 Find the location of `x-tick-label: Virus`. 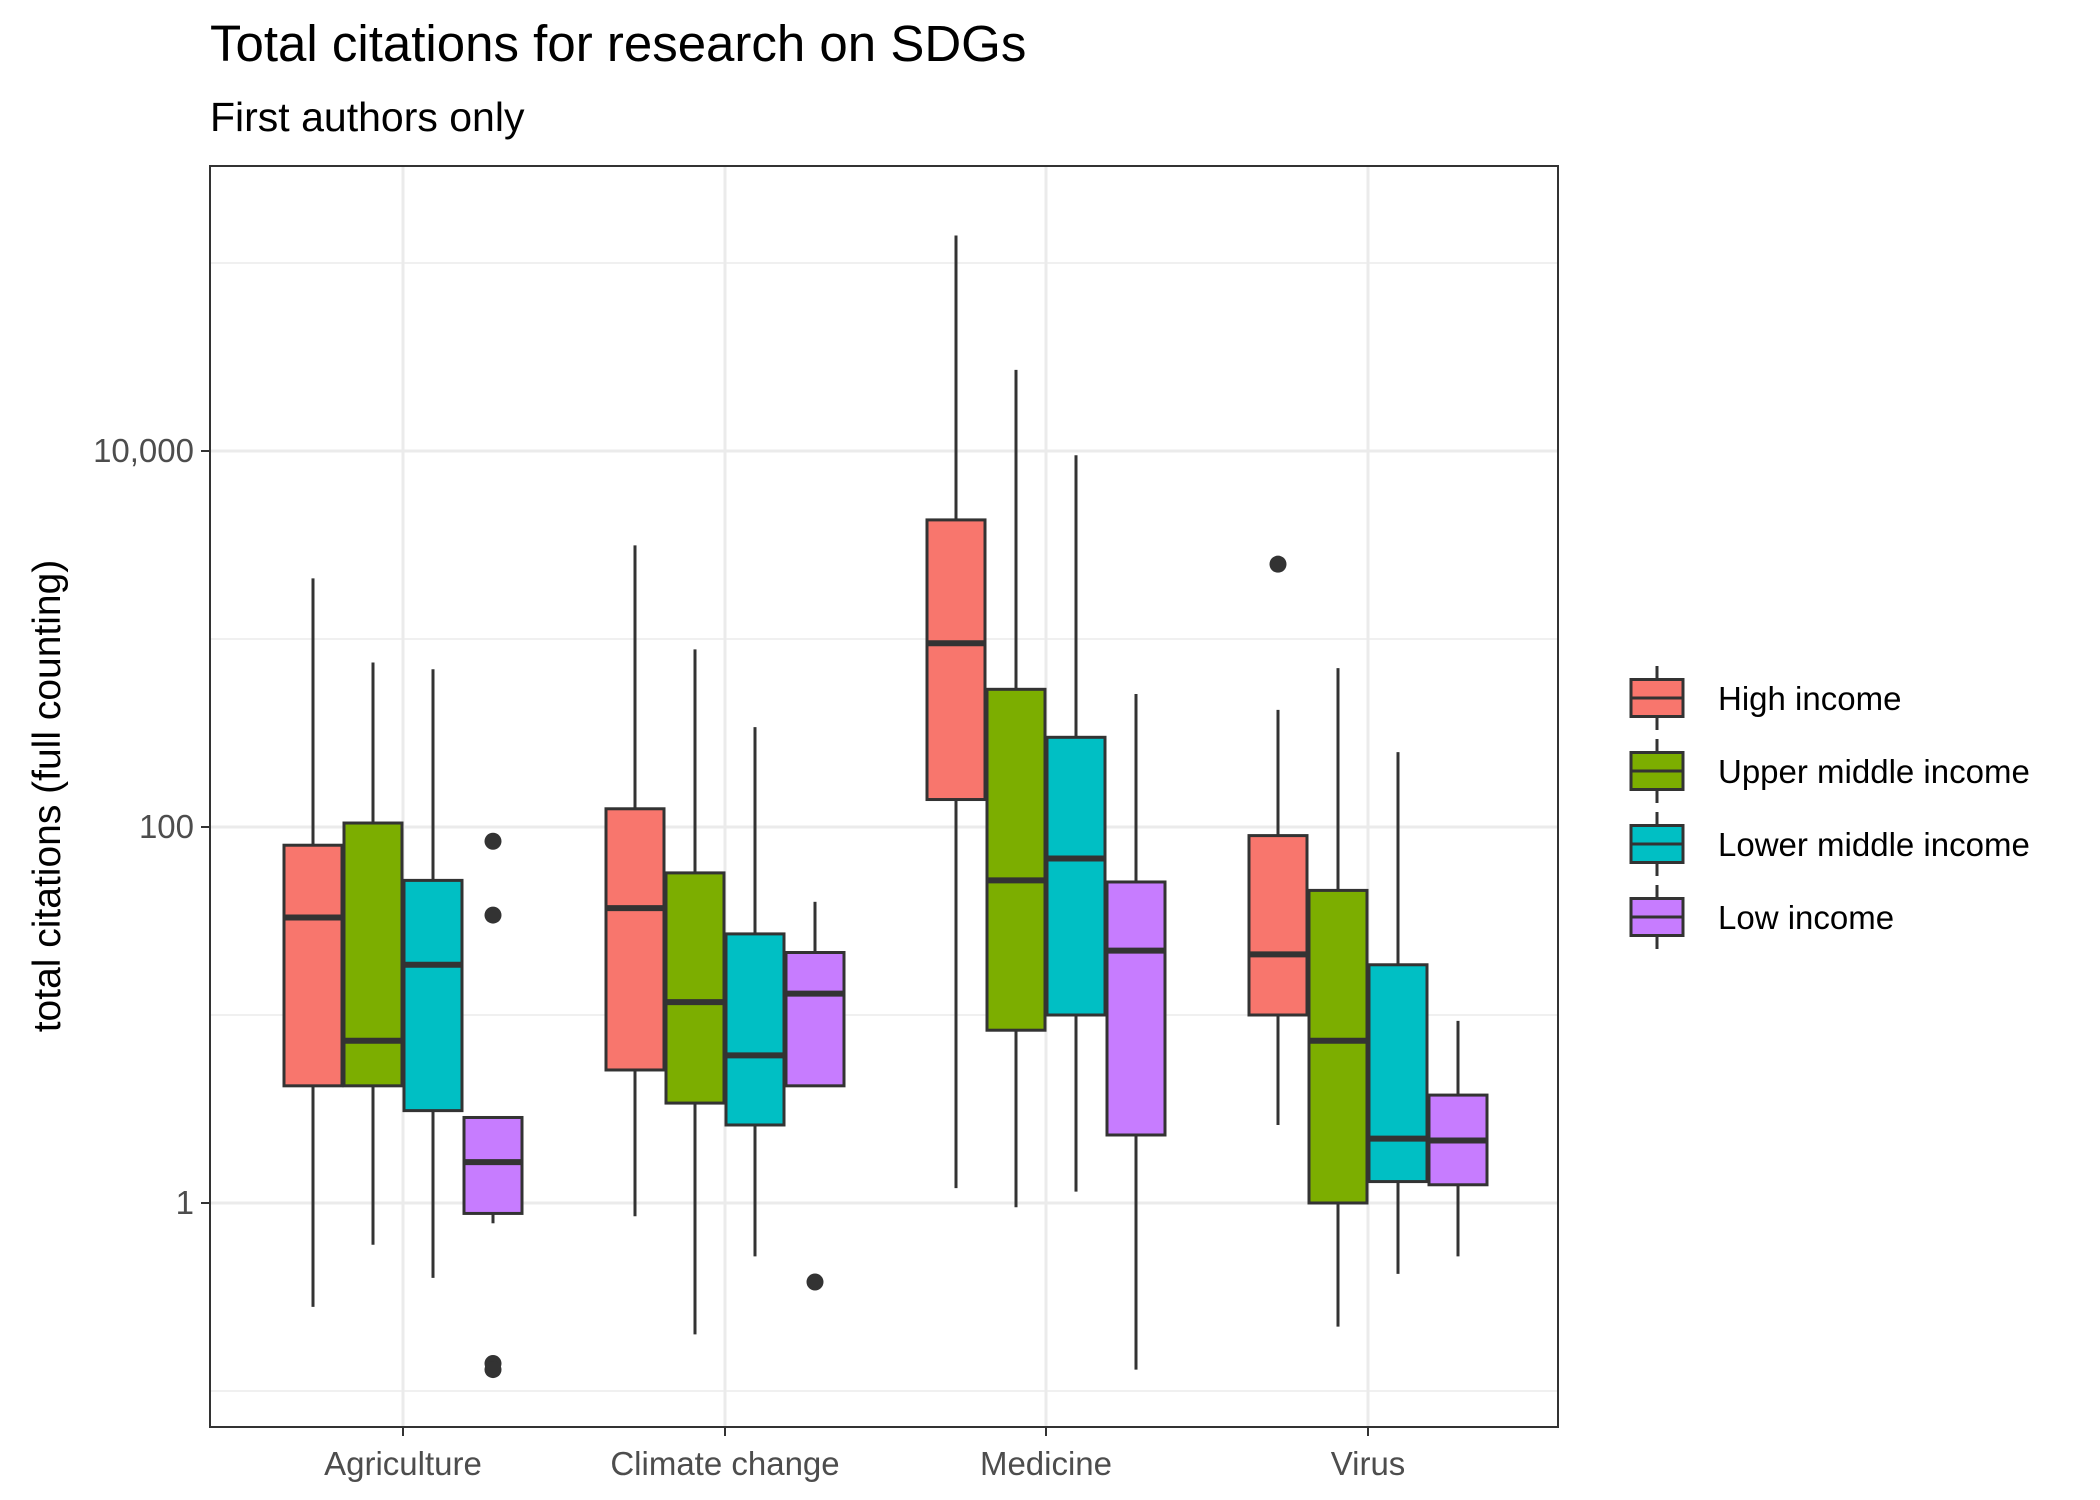

x-tick-label: Virus is located at coordinates (1368, 1463).